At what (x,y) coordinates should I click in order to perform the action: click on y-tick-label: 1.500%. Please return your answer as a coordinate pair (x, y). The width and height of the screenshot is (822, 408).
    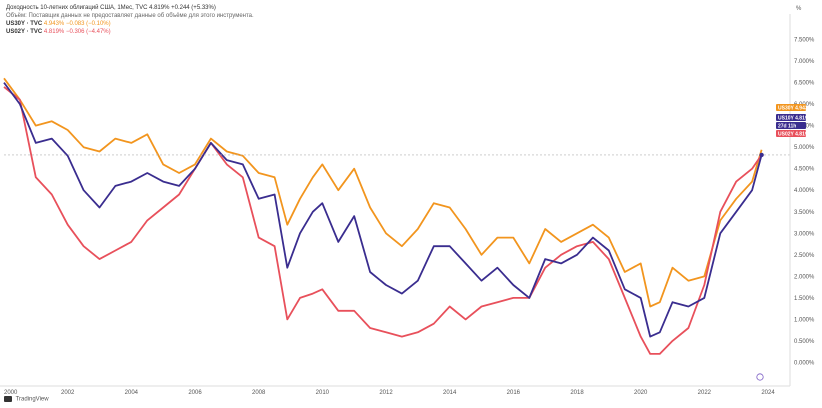
    Looking at the image, I should click on (804, 299).